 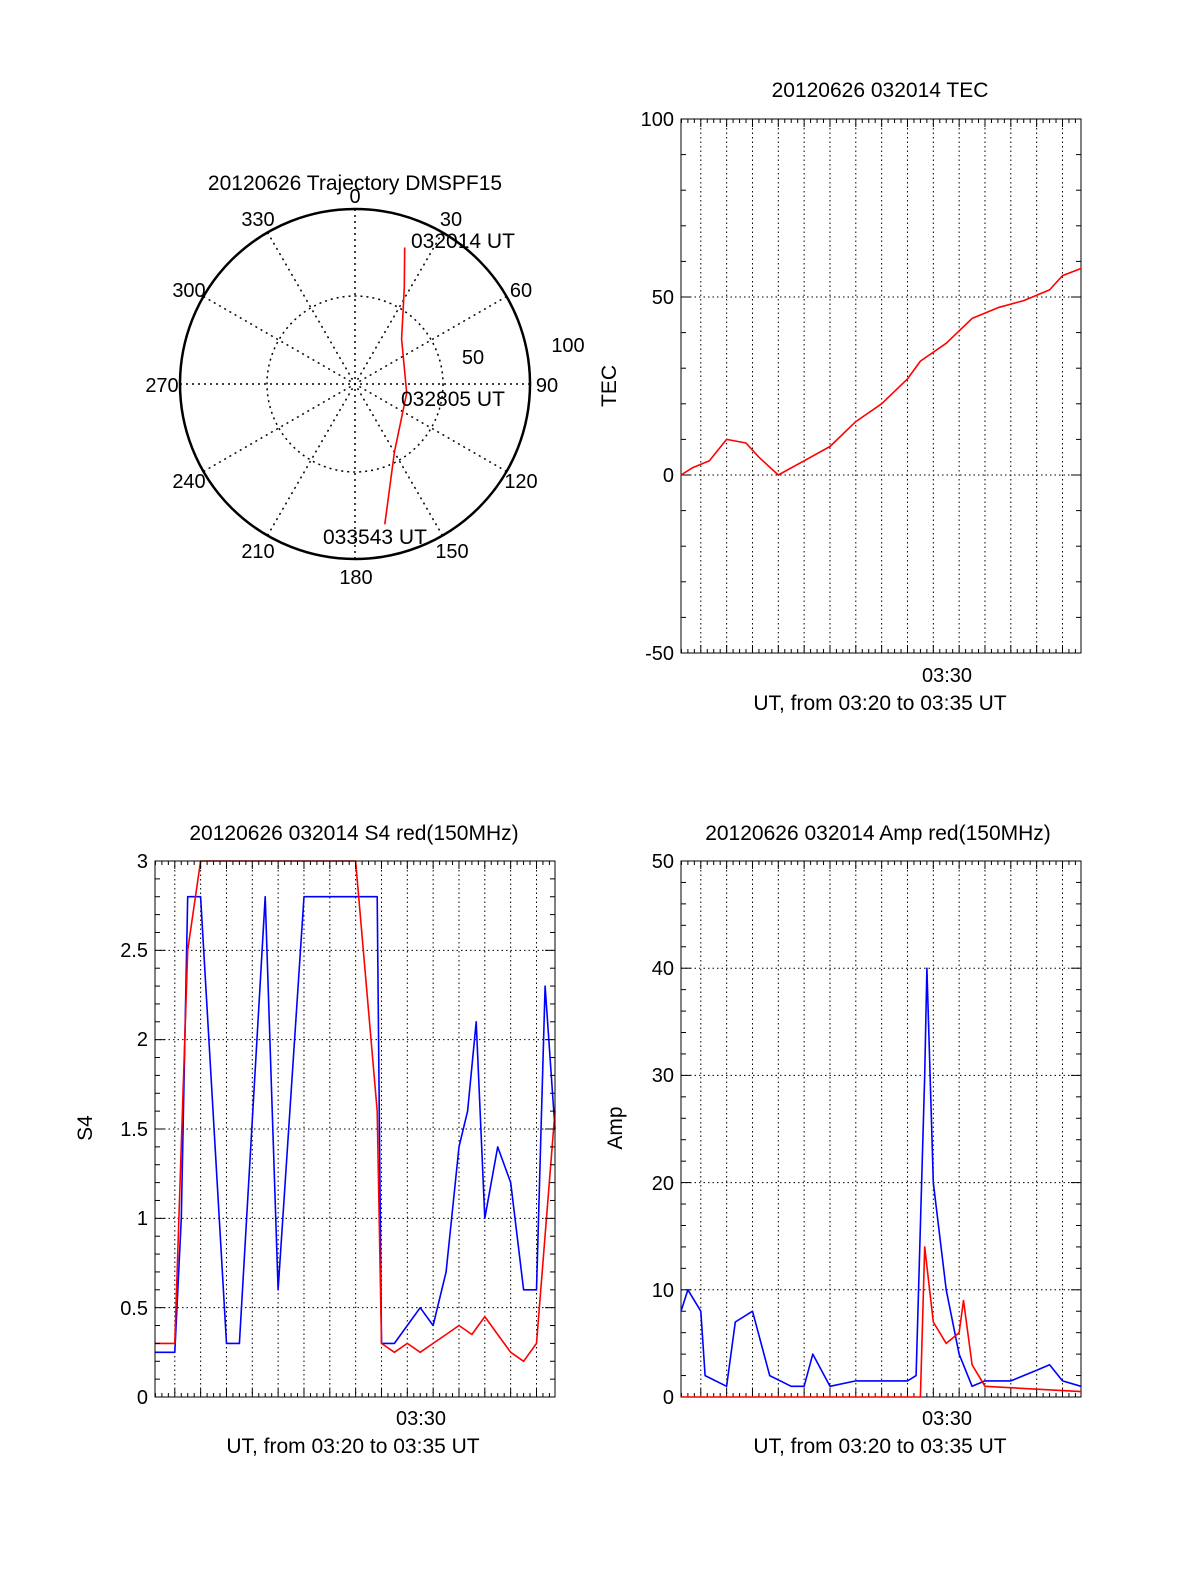 I want to click on angle-label-330: 330, so click(x=257, y=220).